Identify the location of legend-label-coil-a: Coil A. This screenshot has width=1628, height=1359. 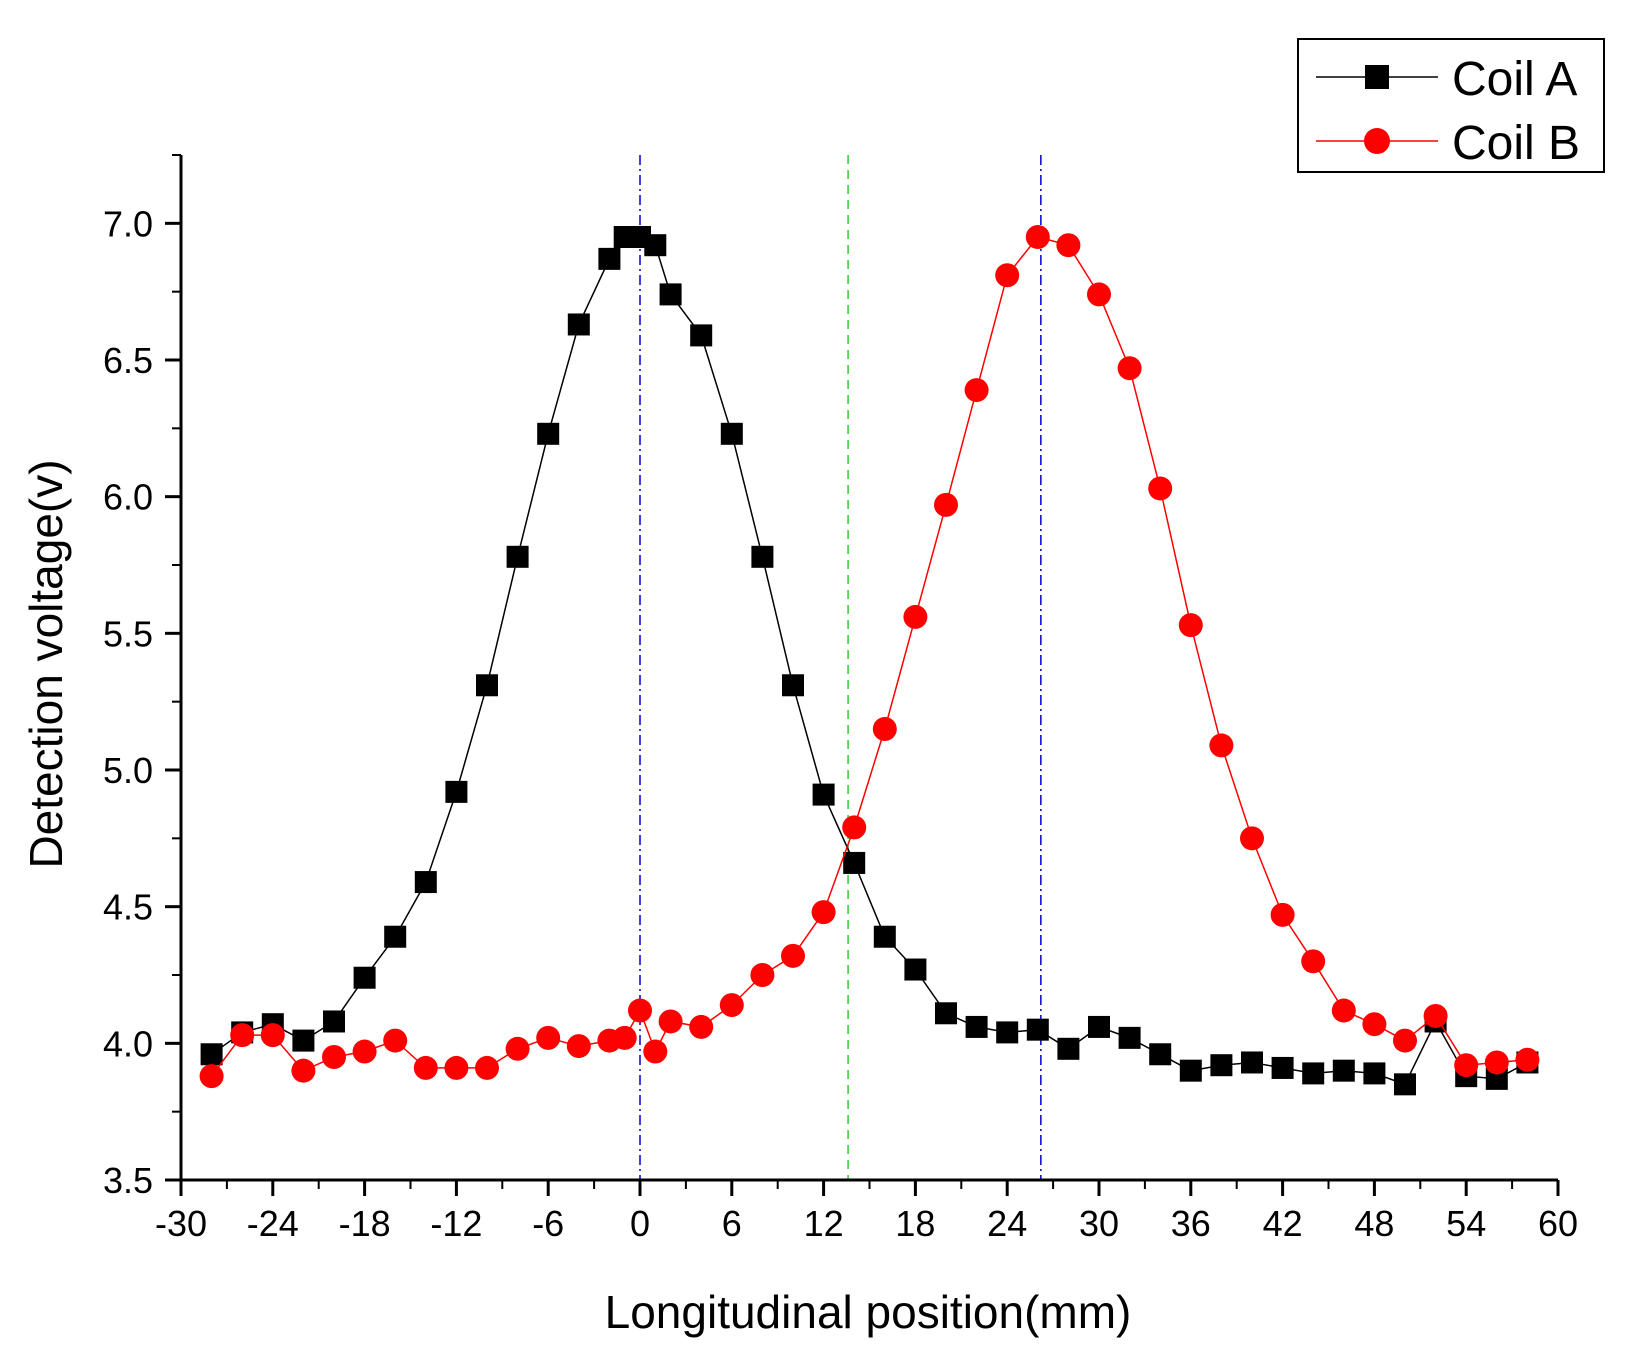
(1514, 79).